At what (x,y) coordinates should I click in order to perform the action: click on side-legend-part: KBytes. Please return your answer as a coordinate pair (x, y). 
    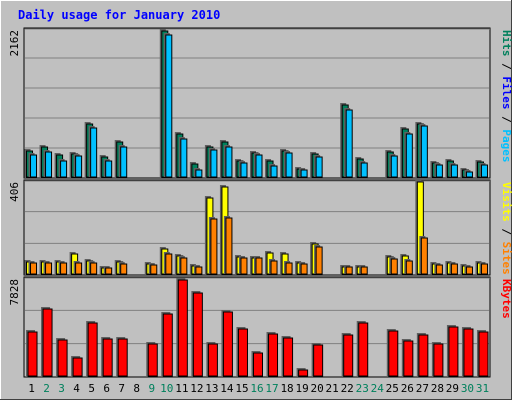
    Looking at the image, I should click on (506, 299).